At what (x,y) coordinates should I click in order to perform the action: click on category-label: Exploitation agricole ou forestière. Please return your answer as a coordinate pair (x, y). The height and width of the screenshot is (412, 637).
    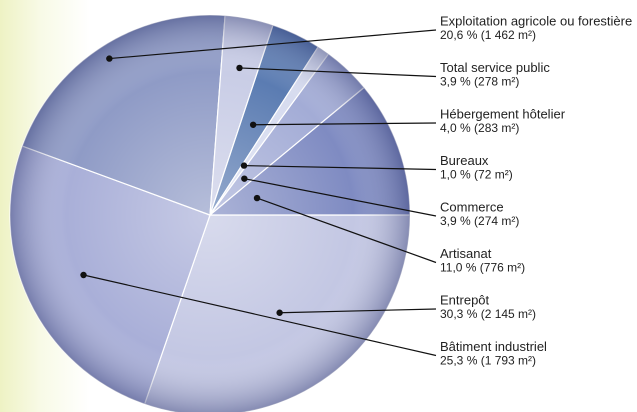
    Looking at the image, I should click on (536, 20).